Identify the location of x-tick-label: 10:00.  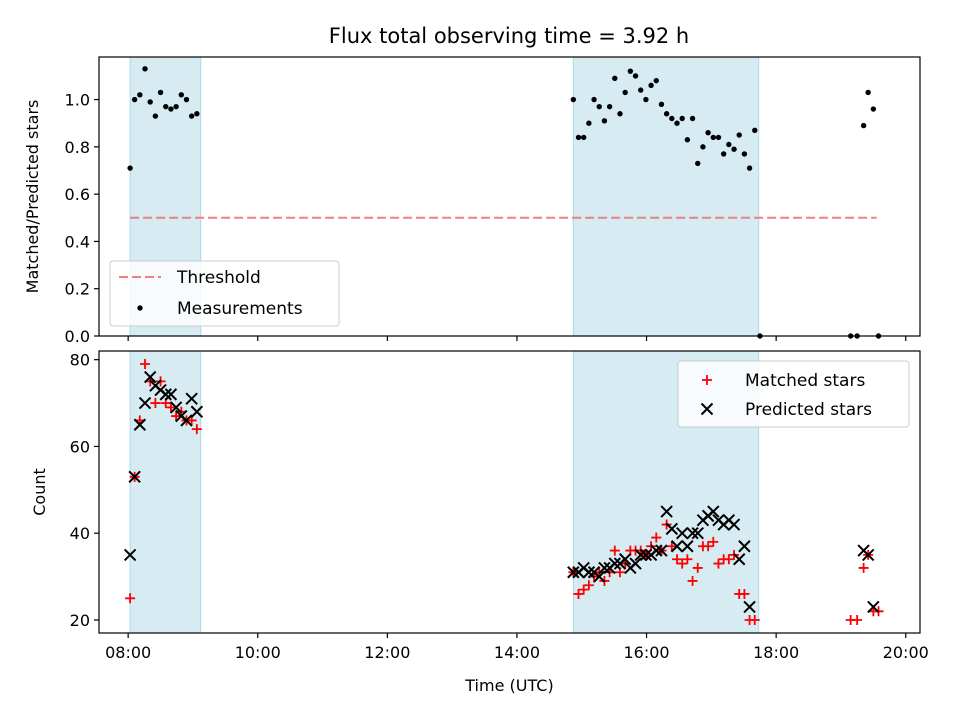
(258, 652).